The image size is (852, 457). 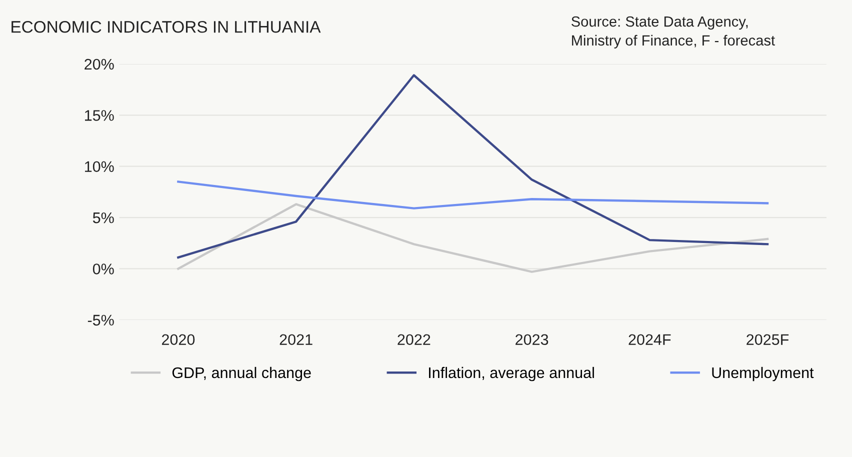 I want to click on legend-label: Inflation, average annual, so click(x=511, y=374).